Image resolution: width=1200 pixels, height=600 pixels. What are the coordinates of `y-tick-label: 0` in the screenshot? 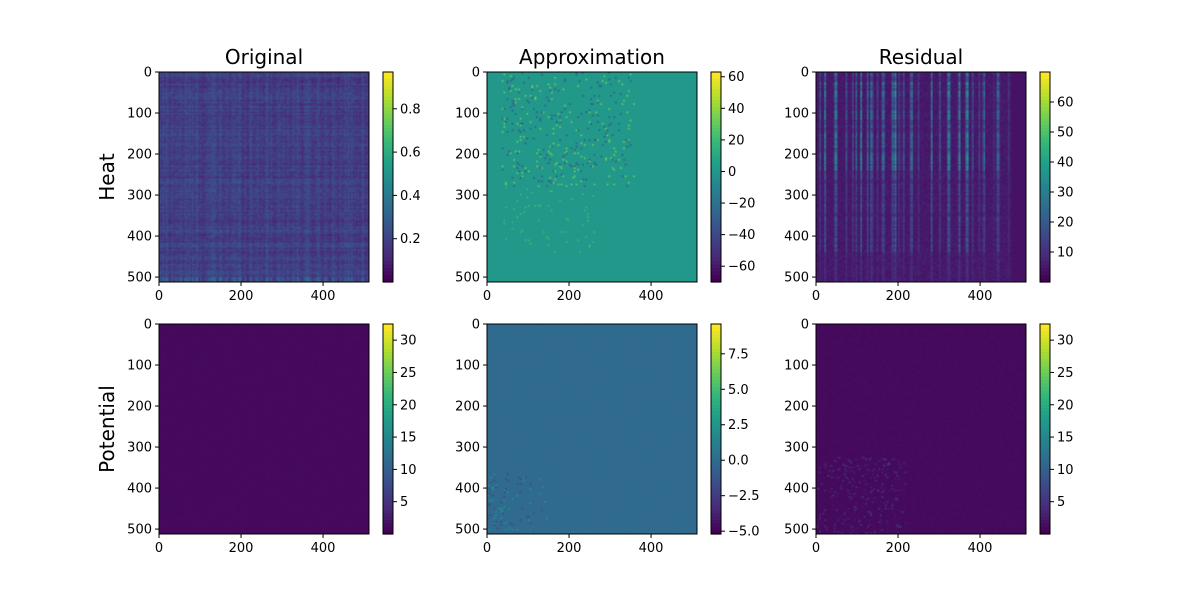 It's located at (805, 73).